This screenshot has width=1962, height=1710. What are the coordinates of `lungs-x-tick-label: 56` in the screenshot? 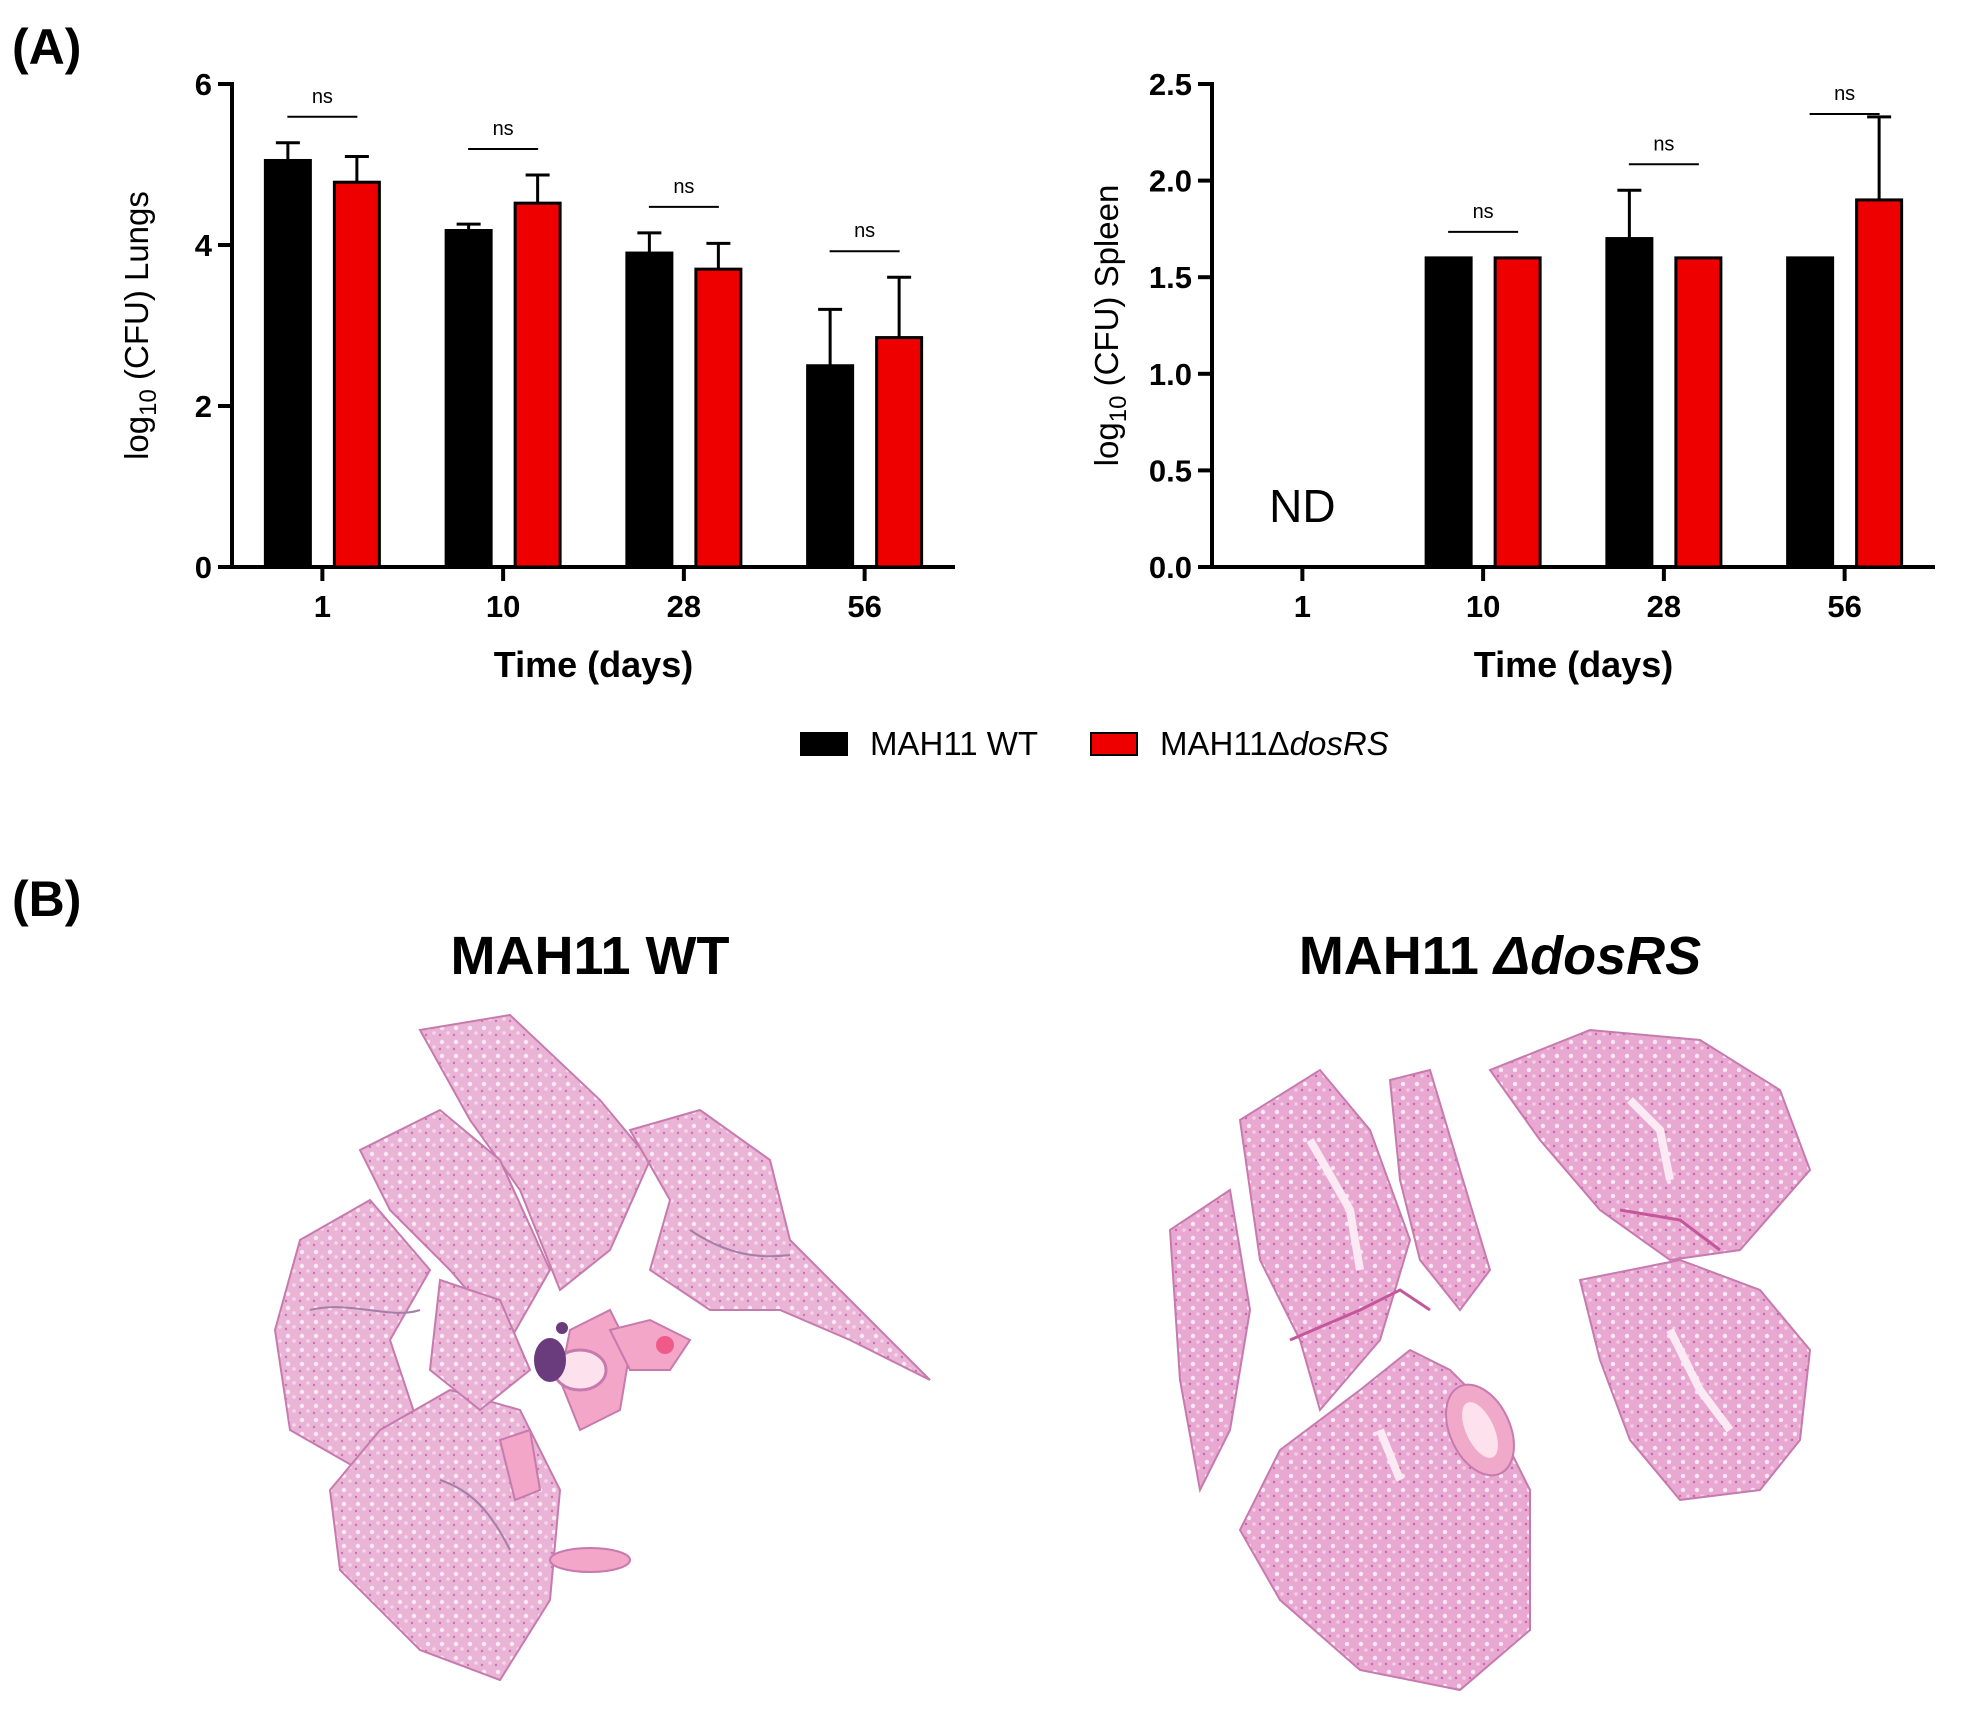 It's located at (864, 606).